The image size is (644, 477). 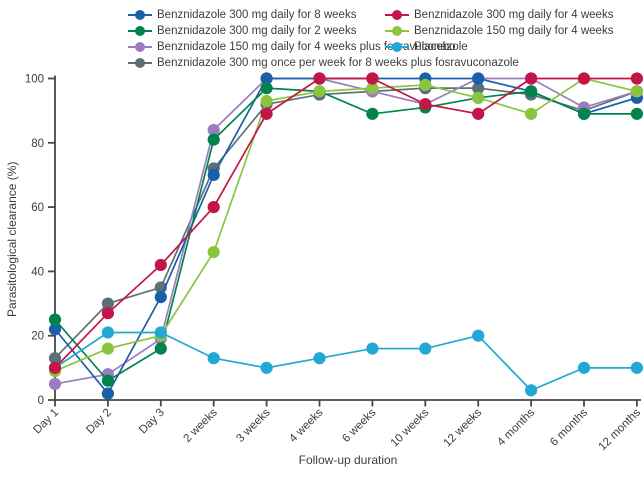 I want to click on series-line, so click(x=345, y=361).